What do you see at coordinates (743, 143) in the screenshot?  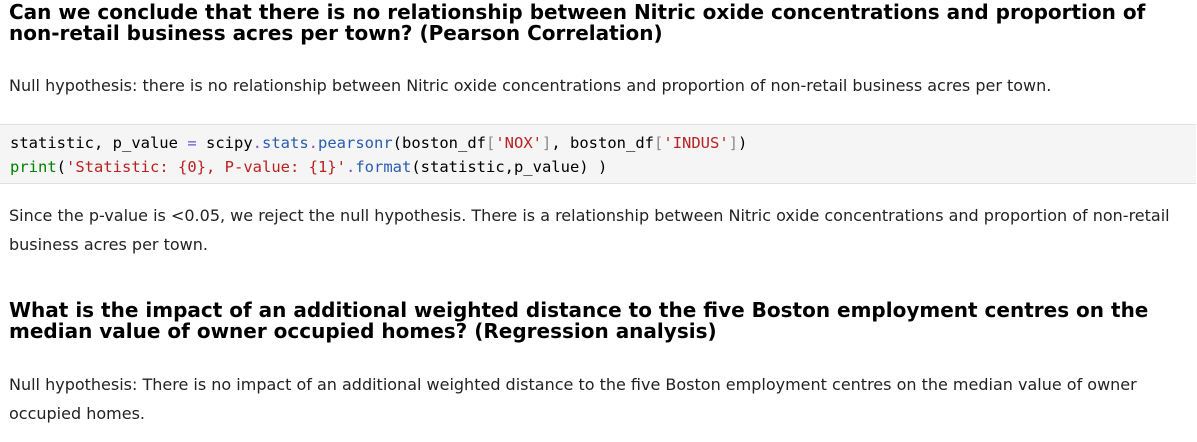 I see `code-token: )` at bounding box center [743, 143].